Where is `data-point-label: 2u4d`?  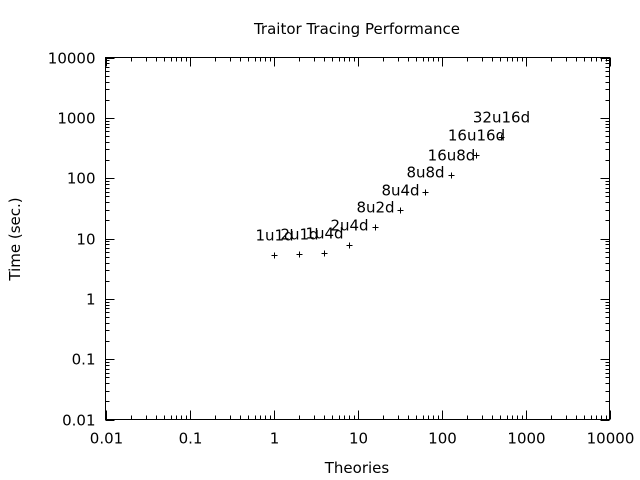 data-point-label: 2u4d is located at coordinates (349, 226).